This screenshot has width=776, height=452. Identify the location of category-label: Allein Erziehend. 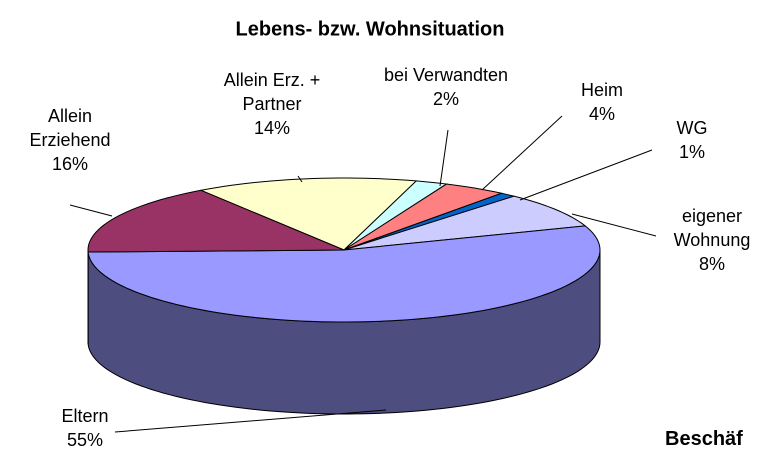
(70, 128).